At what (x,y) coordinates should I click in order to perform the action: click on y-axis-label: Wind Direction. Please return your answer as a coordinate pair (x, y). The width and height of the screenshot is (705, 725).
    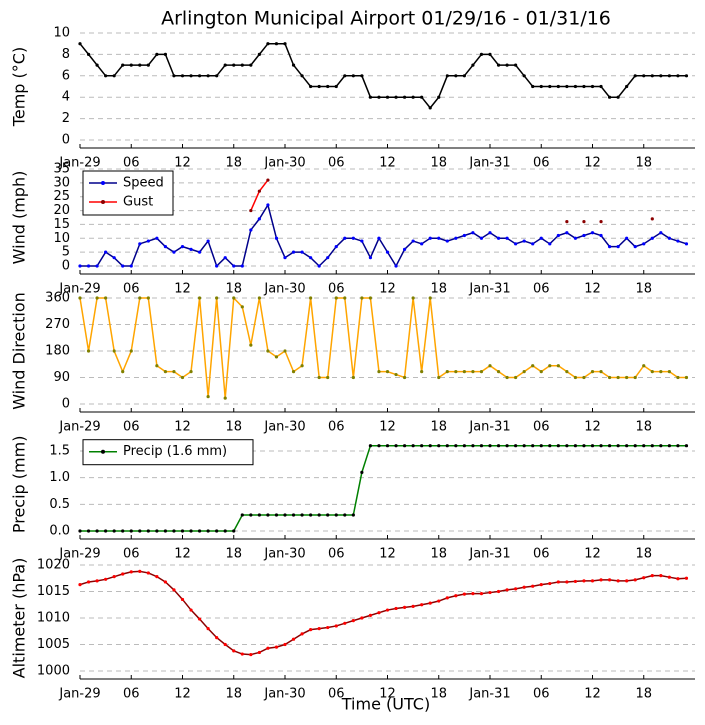
    Looking at the image, I should click on (19, 351).